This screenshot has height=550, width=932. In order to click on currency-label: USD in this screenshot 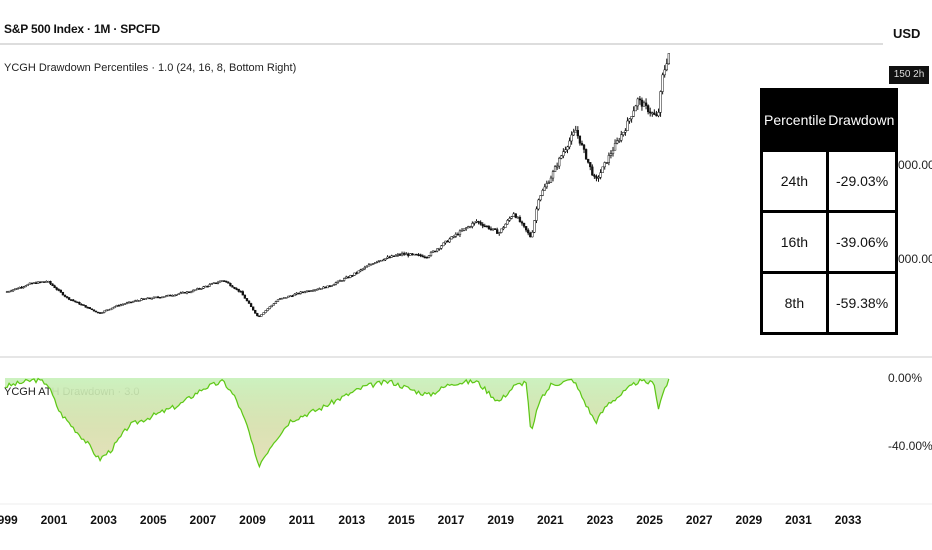, I will do `click(907, 33)`.